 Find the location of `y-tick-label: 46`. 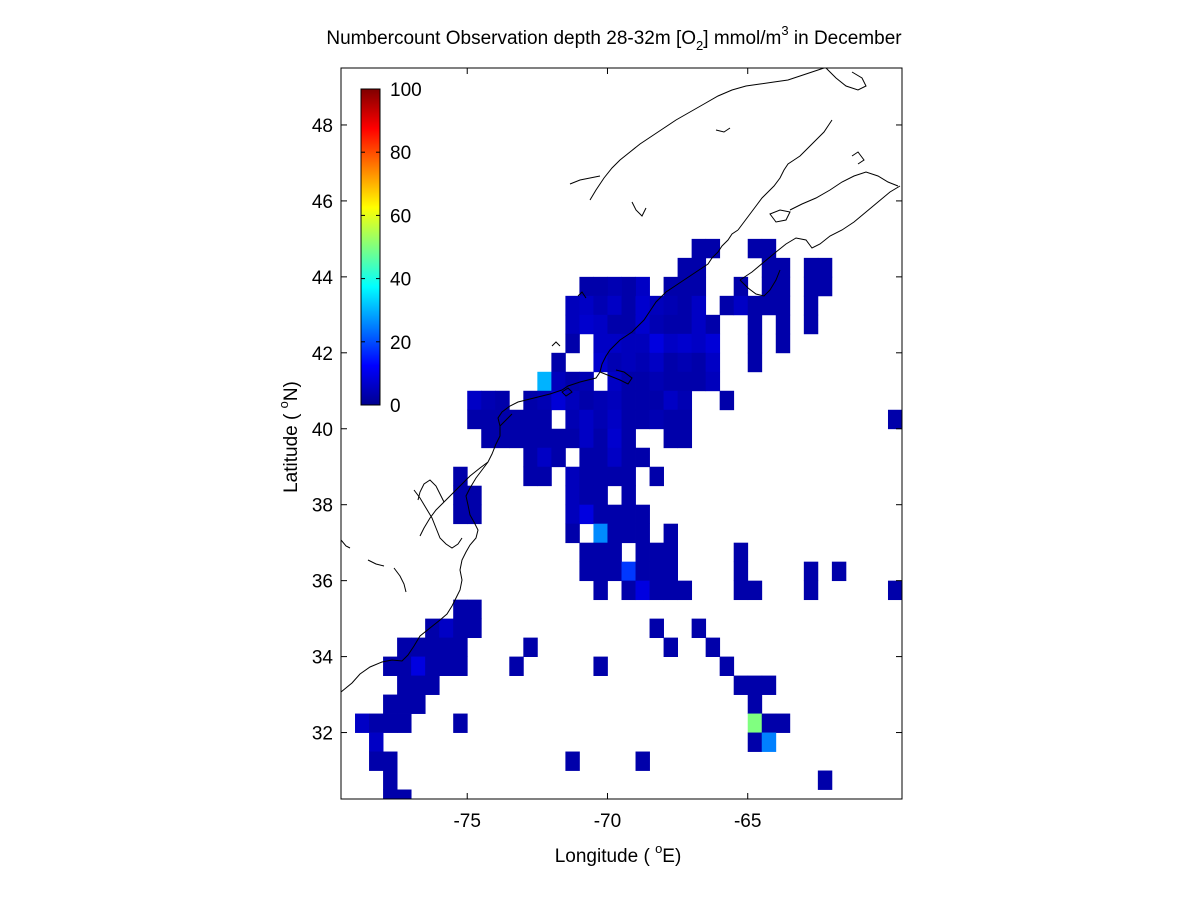

y-tick-label: 46 is located at coordinates (322, 202).